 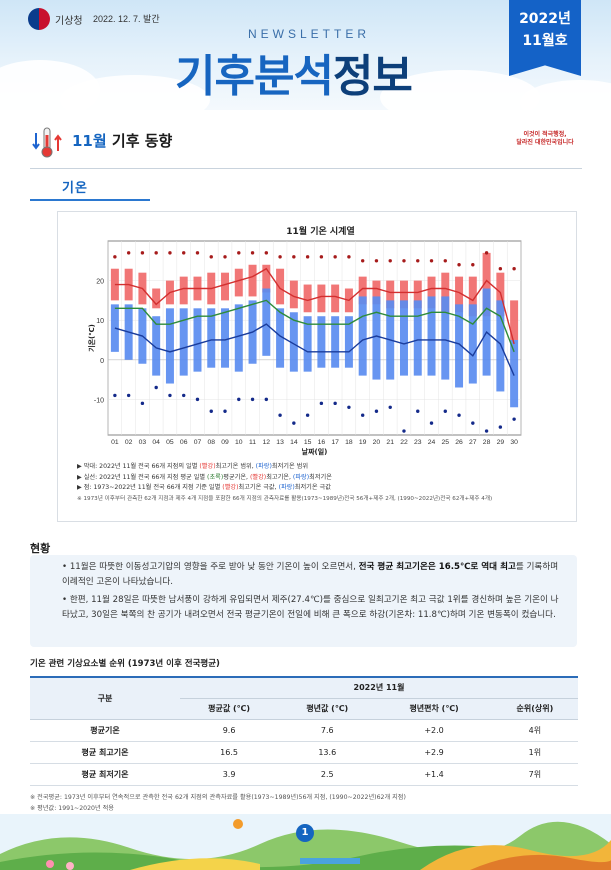 I want to click on x-tick-label: 27, so click(x=473, y=442).